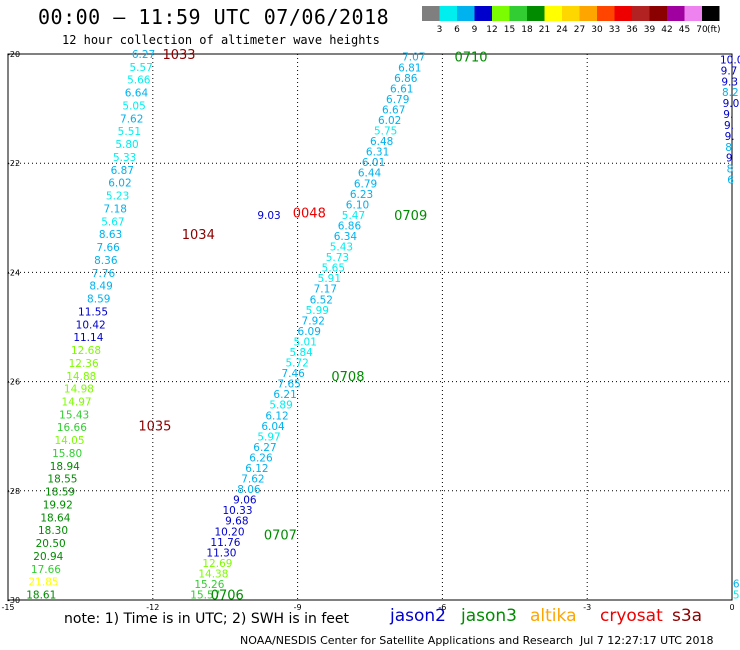 The image size is (740, 650). I want to click on pass-time-label: 1033, so click(178, 55).